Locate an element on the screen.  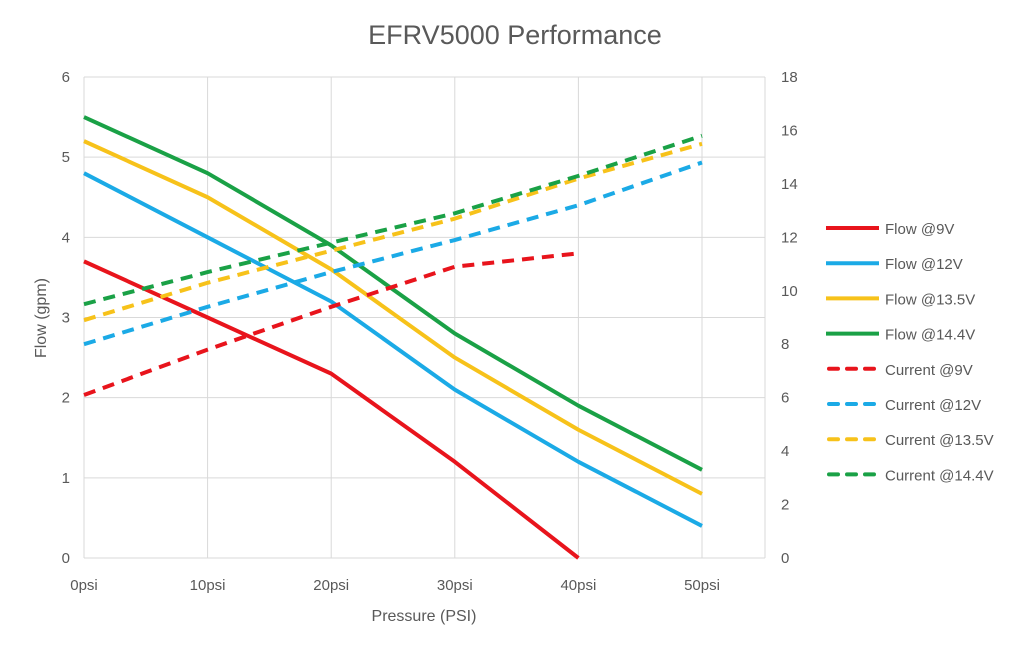
y-axis-left: 0 1 2 3 4 5 6 is located at coordinates (66, 318).